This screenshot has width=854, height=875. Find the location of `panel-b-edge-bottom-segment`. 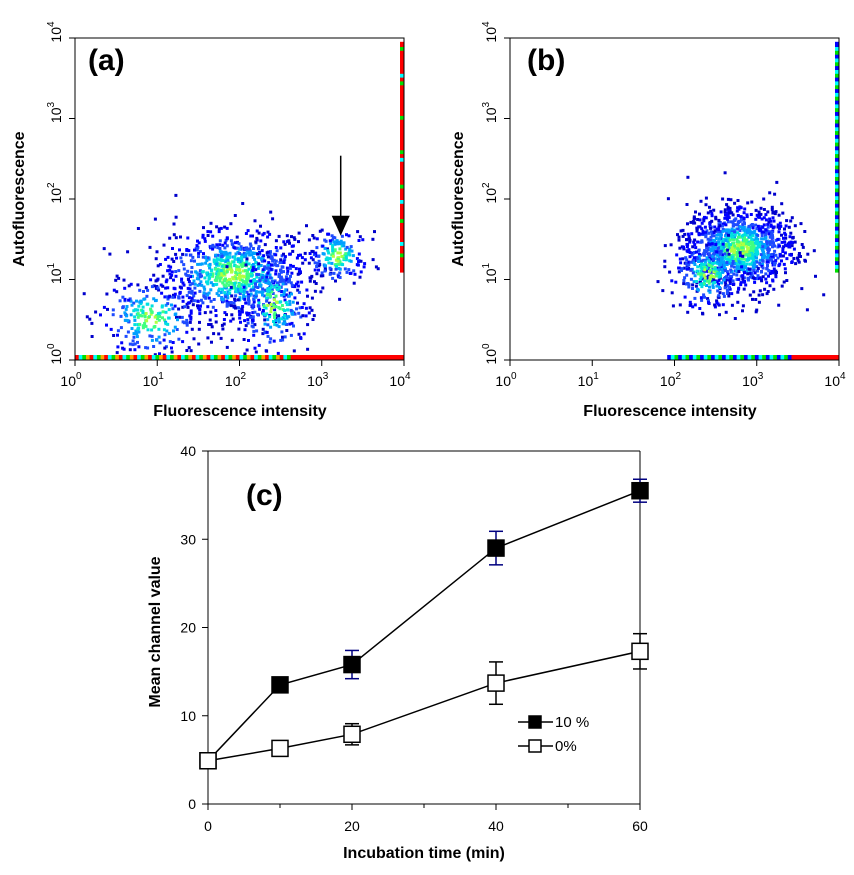

panel-b-edge-bottom-segment is located at coordinates (709, 357).